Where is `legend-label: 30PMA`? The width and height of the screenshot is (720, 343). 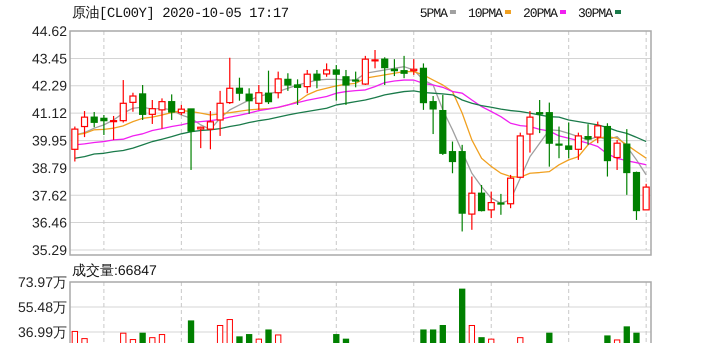 legend-label: 30PMA is located at coordinates (596, 13).